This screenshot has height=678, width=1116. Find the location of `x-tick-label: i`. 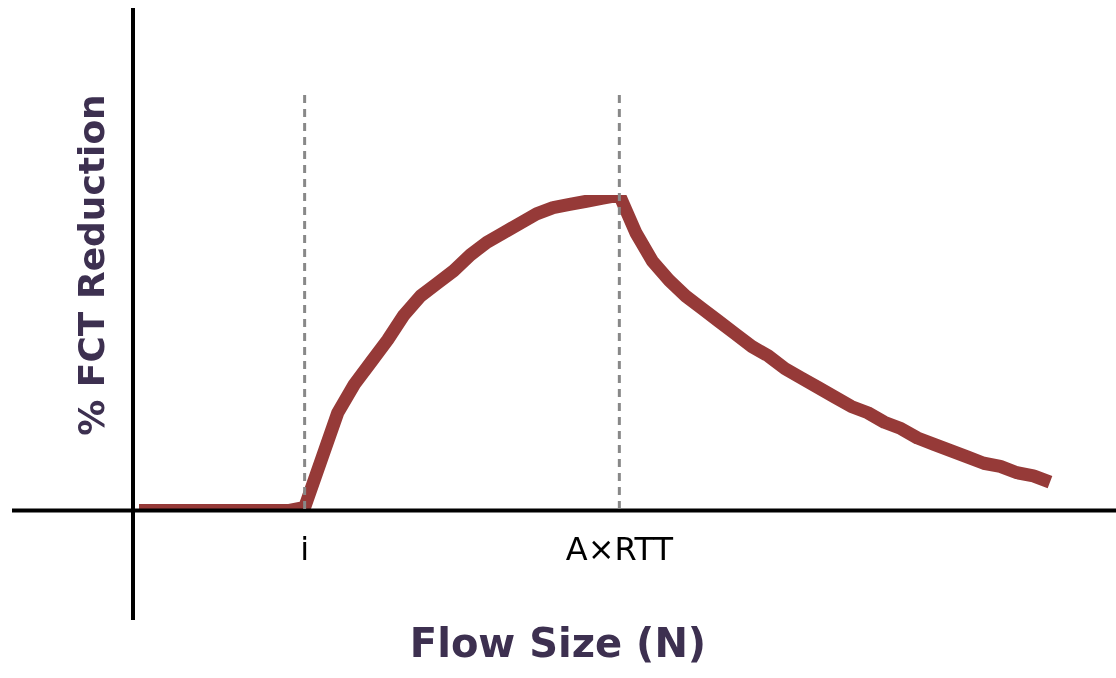

x-tick-label: i is located at coordinates (305, 549).